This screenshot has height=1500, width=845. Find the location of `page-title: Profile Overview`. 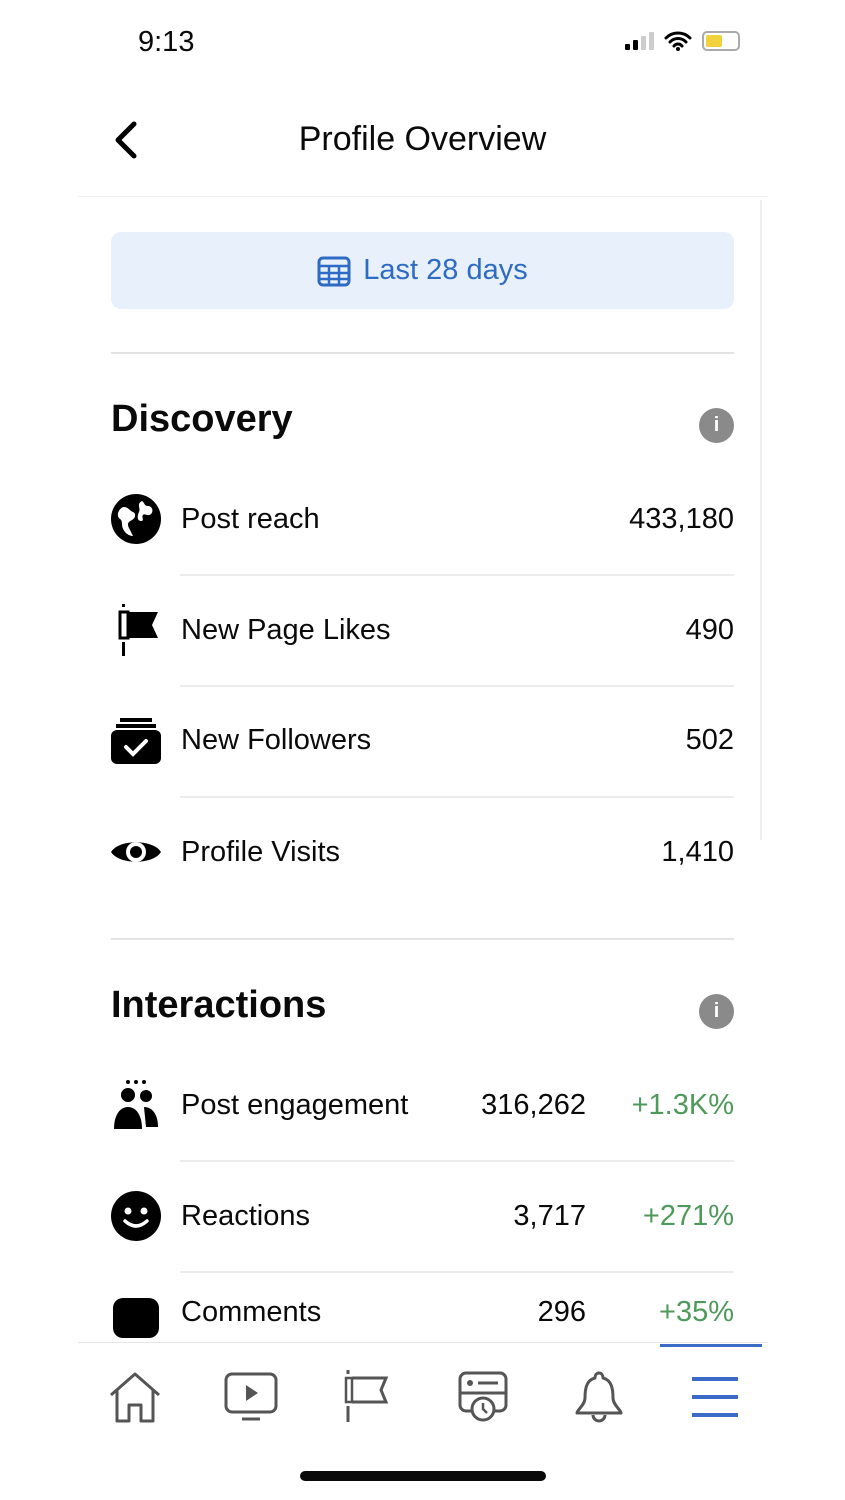

page-title: Profile Overview is located at coordinates (422, 139).